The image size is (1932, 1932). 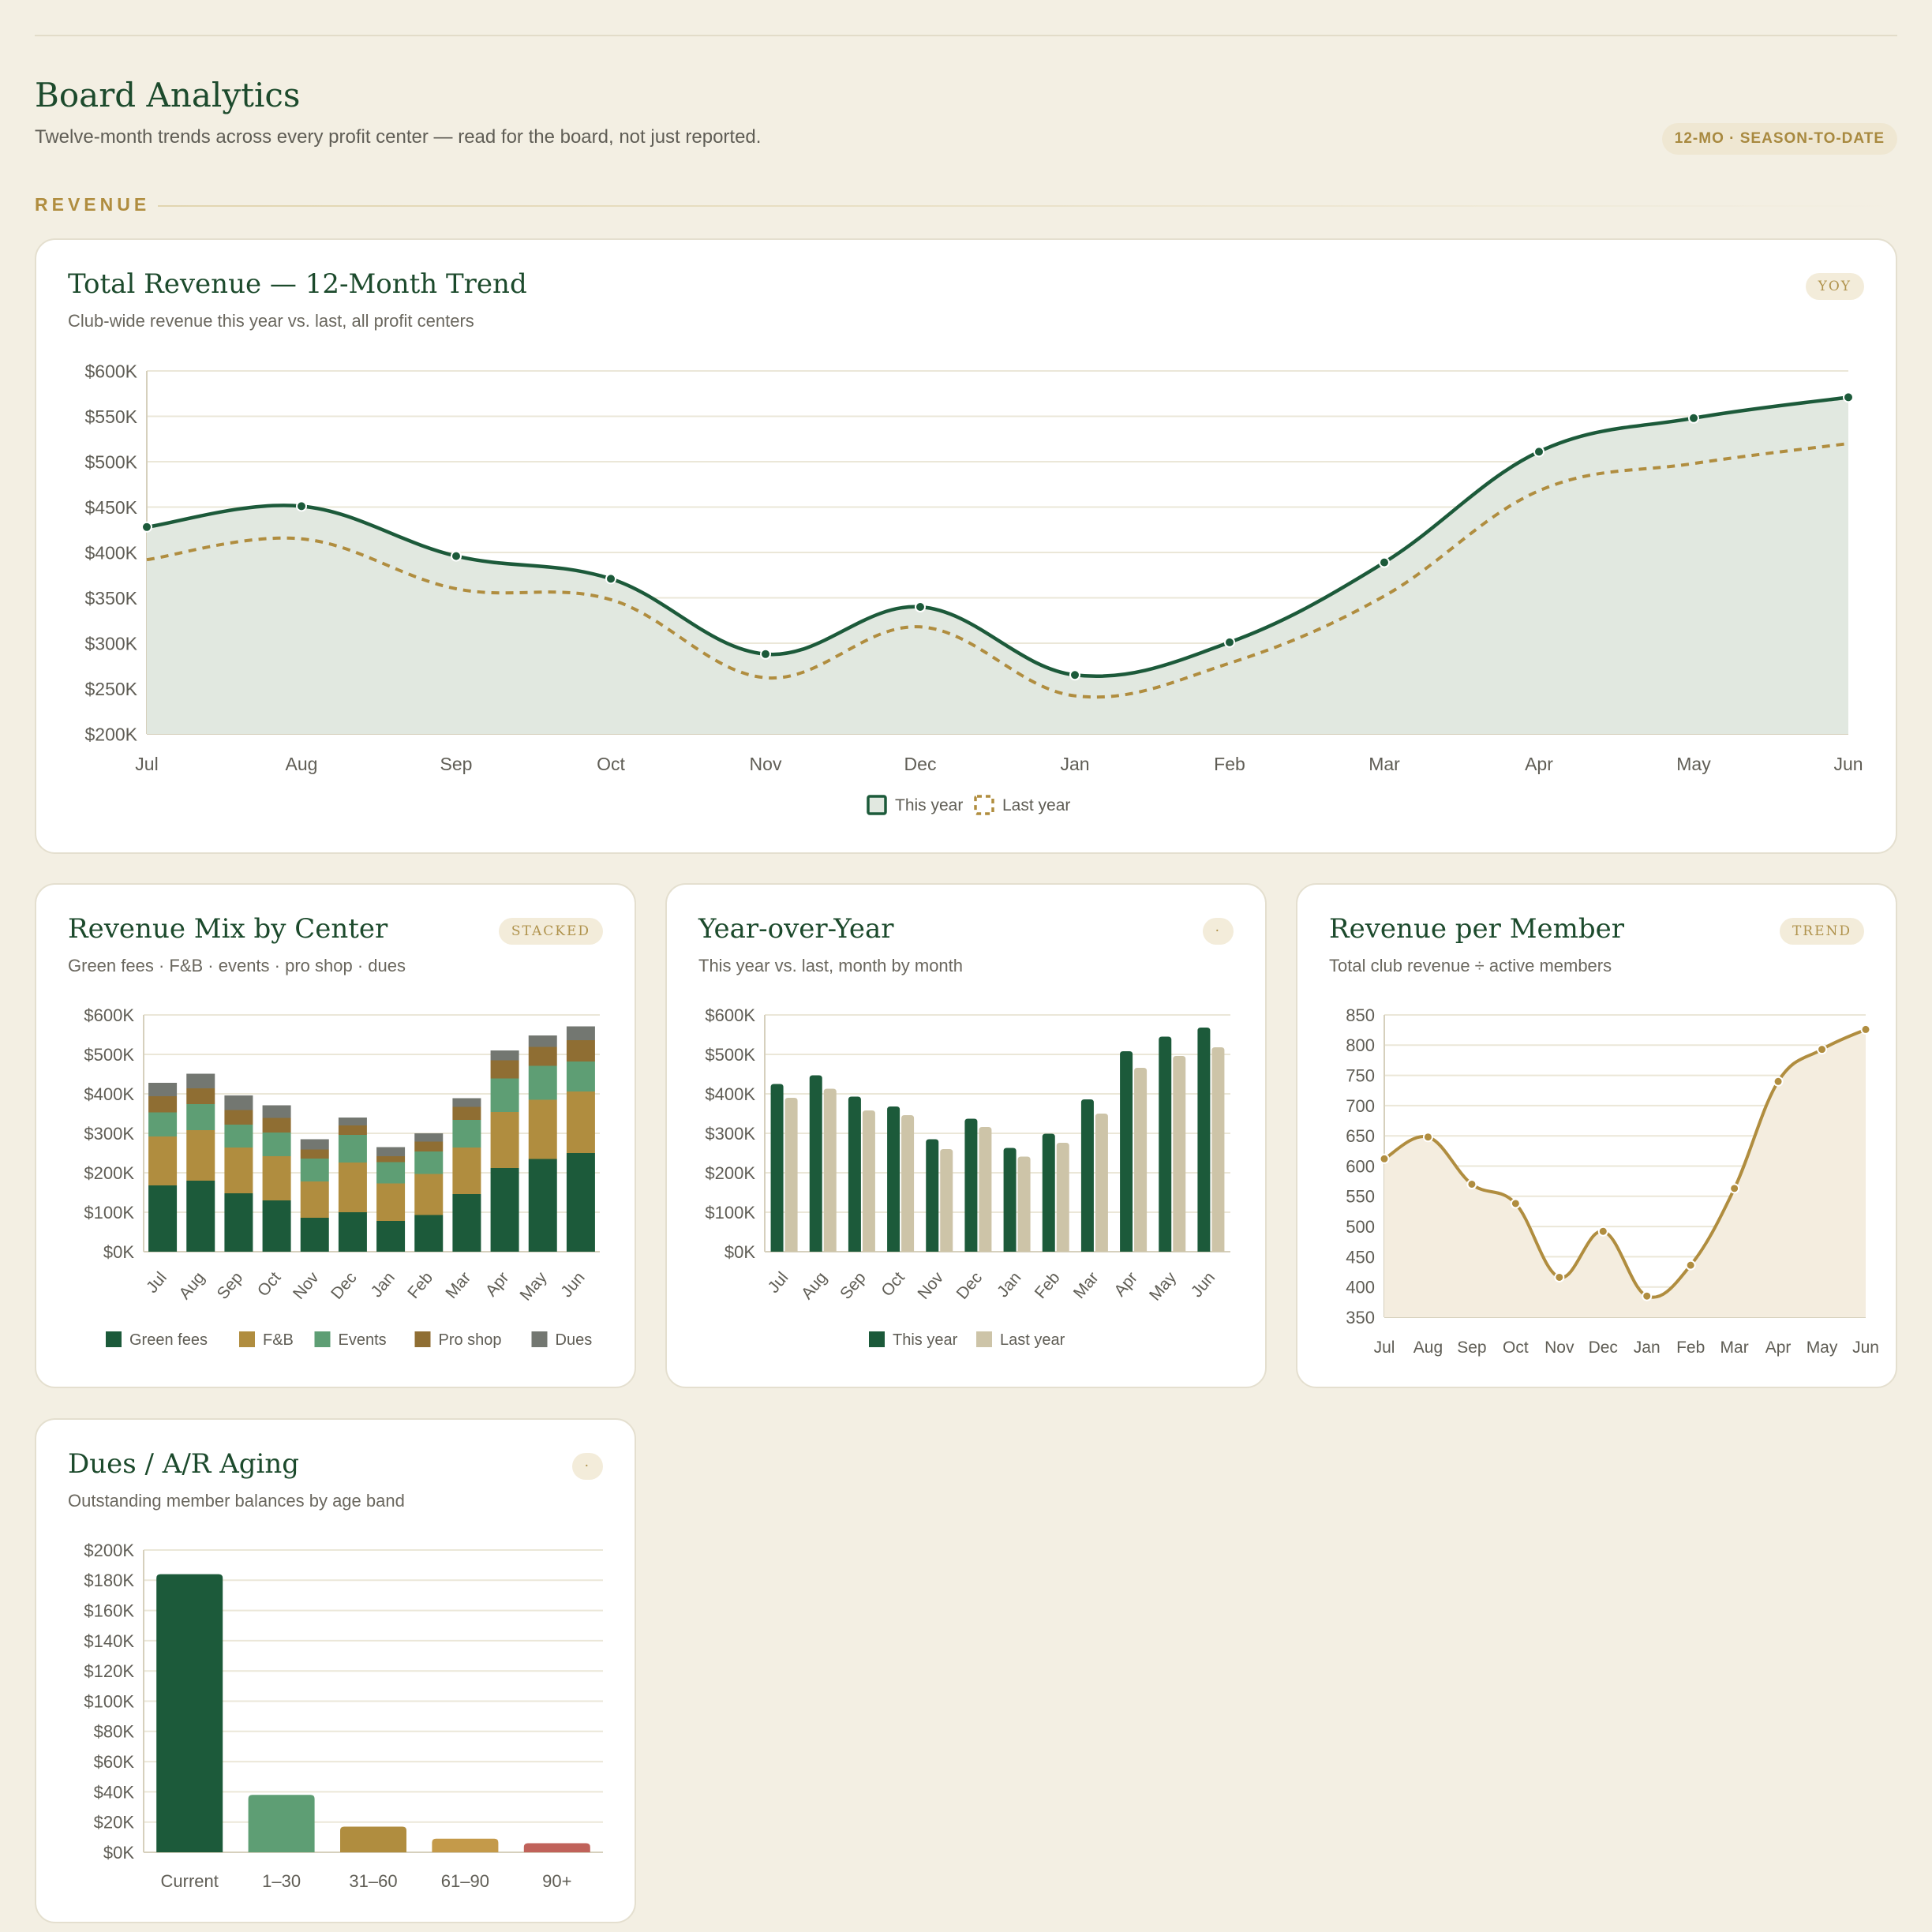 I want to click on x-tick-label: Current, so click(x=190, y=1881).